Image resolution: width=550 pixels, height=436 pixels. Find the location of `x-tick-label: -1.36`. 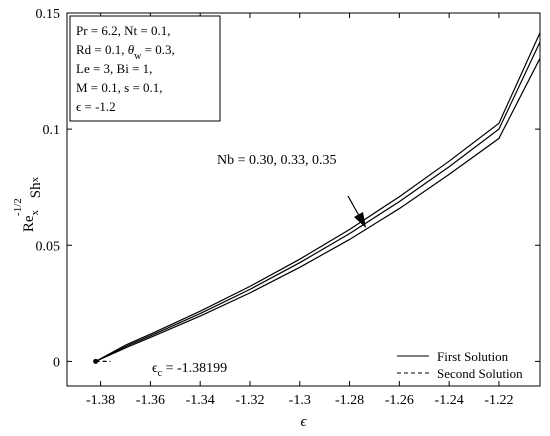

x-tick-label: -1.36 is located at coordinates (150, 400).